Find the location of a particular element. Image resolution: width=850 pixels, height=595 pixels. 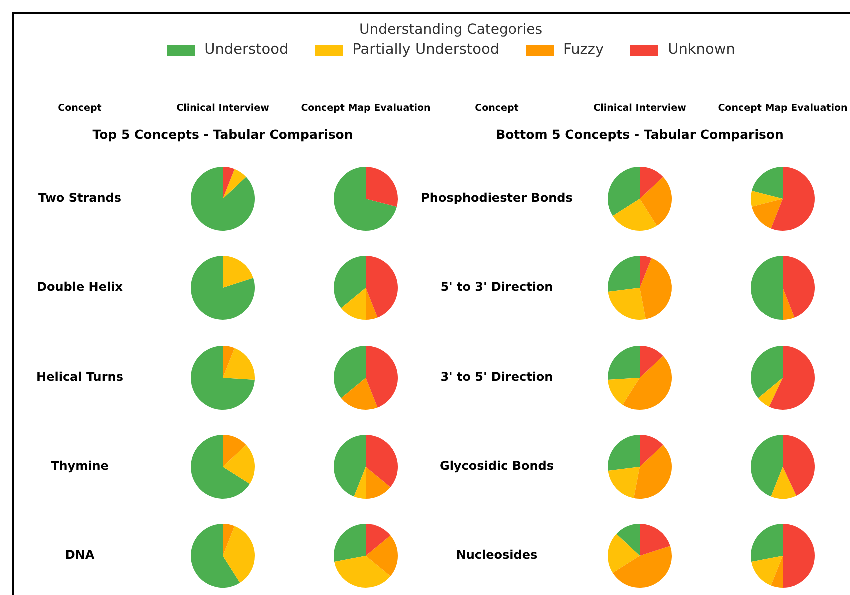

category-label: Nucleosides is located at coordinates (497, 555).